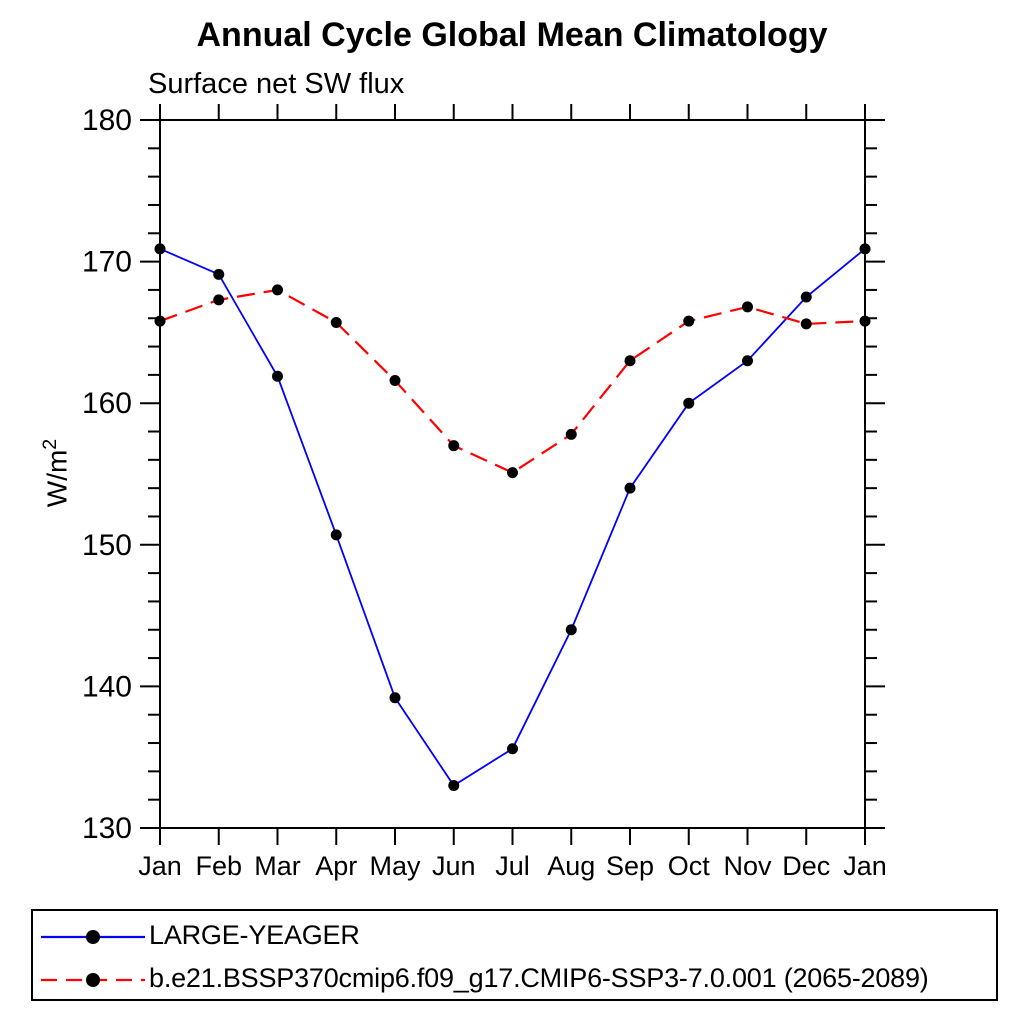 The image size is (1024, 1024). What do you see at coordinates (218, 866) in the screenshot?
I see `x-tick-label: Feb` at bounding box center [218, 866].